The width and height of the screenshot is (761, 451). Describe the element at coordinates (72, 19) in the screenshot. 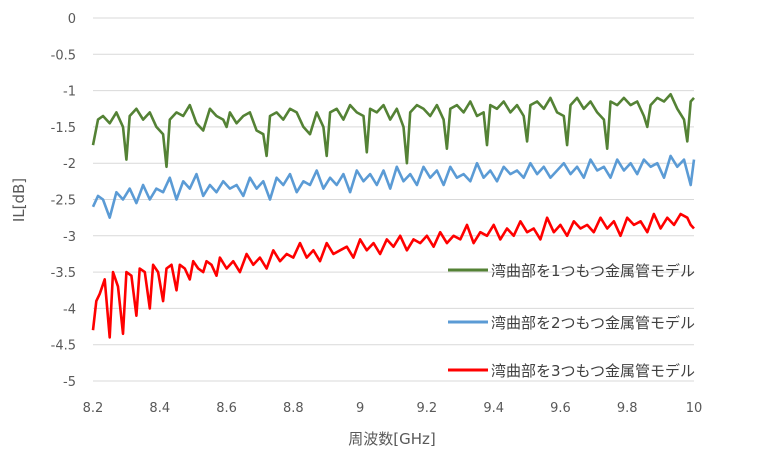

I see `y-tick-label: 0` at that location.